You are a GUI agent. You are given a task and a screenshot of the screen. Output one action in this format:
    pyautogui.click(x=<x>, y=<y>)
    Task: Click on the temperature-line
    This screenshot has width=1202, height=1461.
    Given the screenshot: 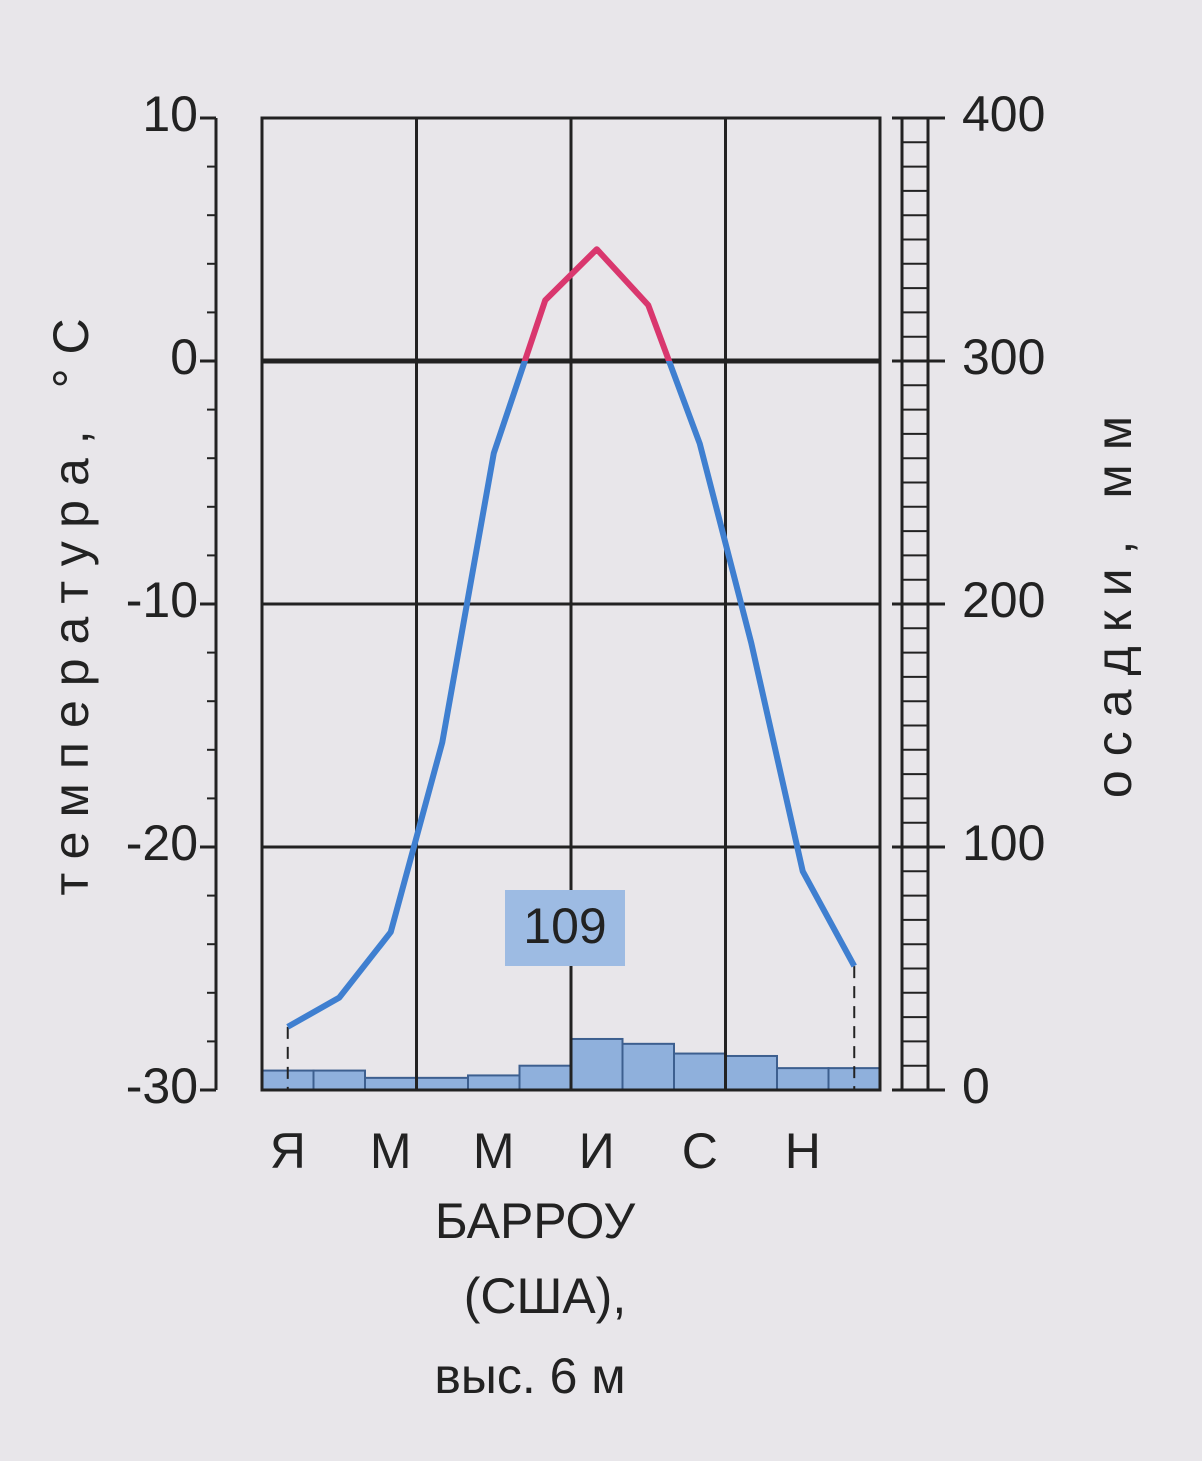 What is the action you would take?
    pyautogui.click(x=597, y=303)
    